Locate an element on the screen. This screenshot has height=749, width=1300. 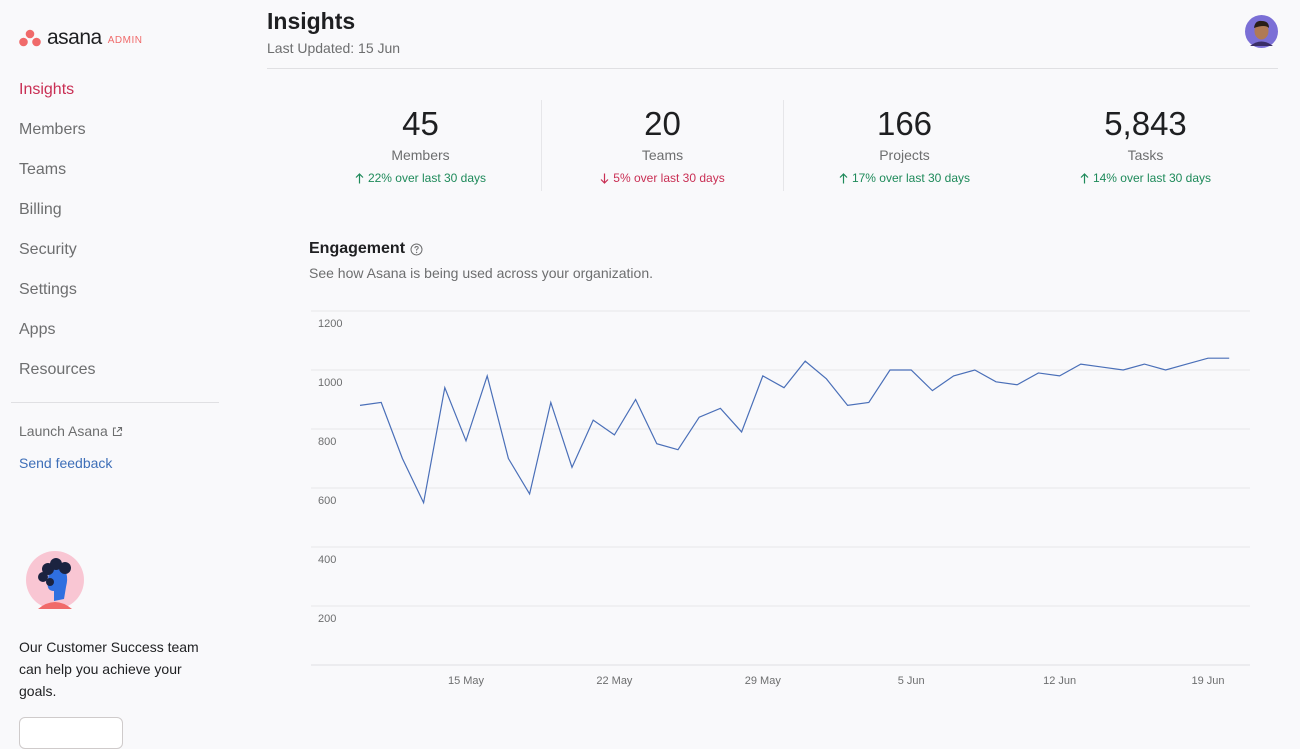
stat-card: 45 Members 22% over last 30 days is located at coordinates (420, 145).